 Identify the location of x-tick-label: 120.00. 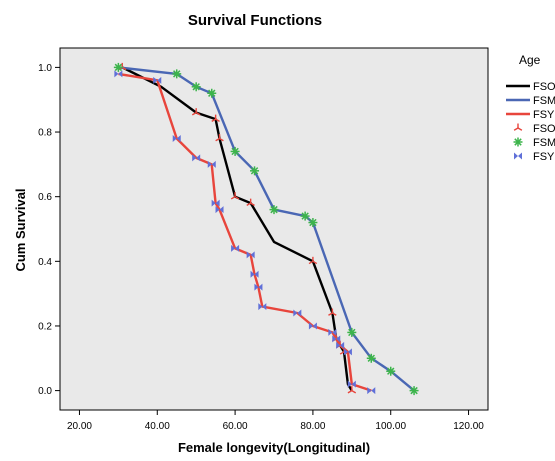
(468, 426).